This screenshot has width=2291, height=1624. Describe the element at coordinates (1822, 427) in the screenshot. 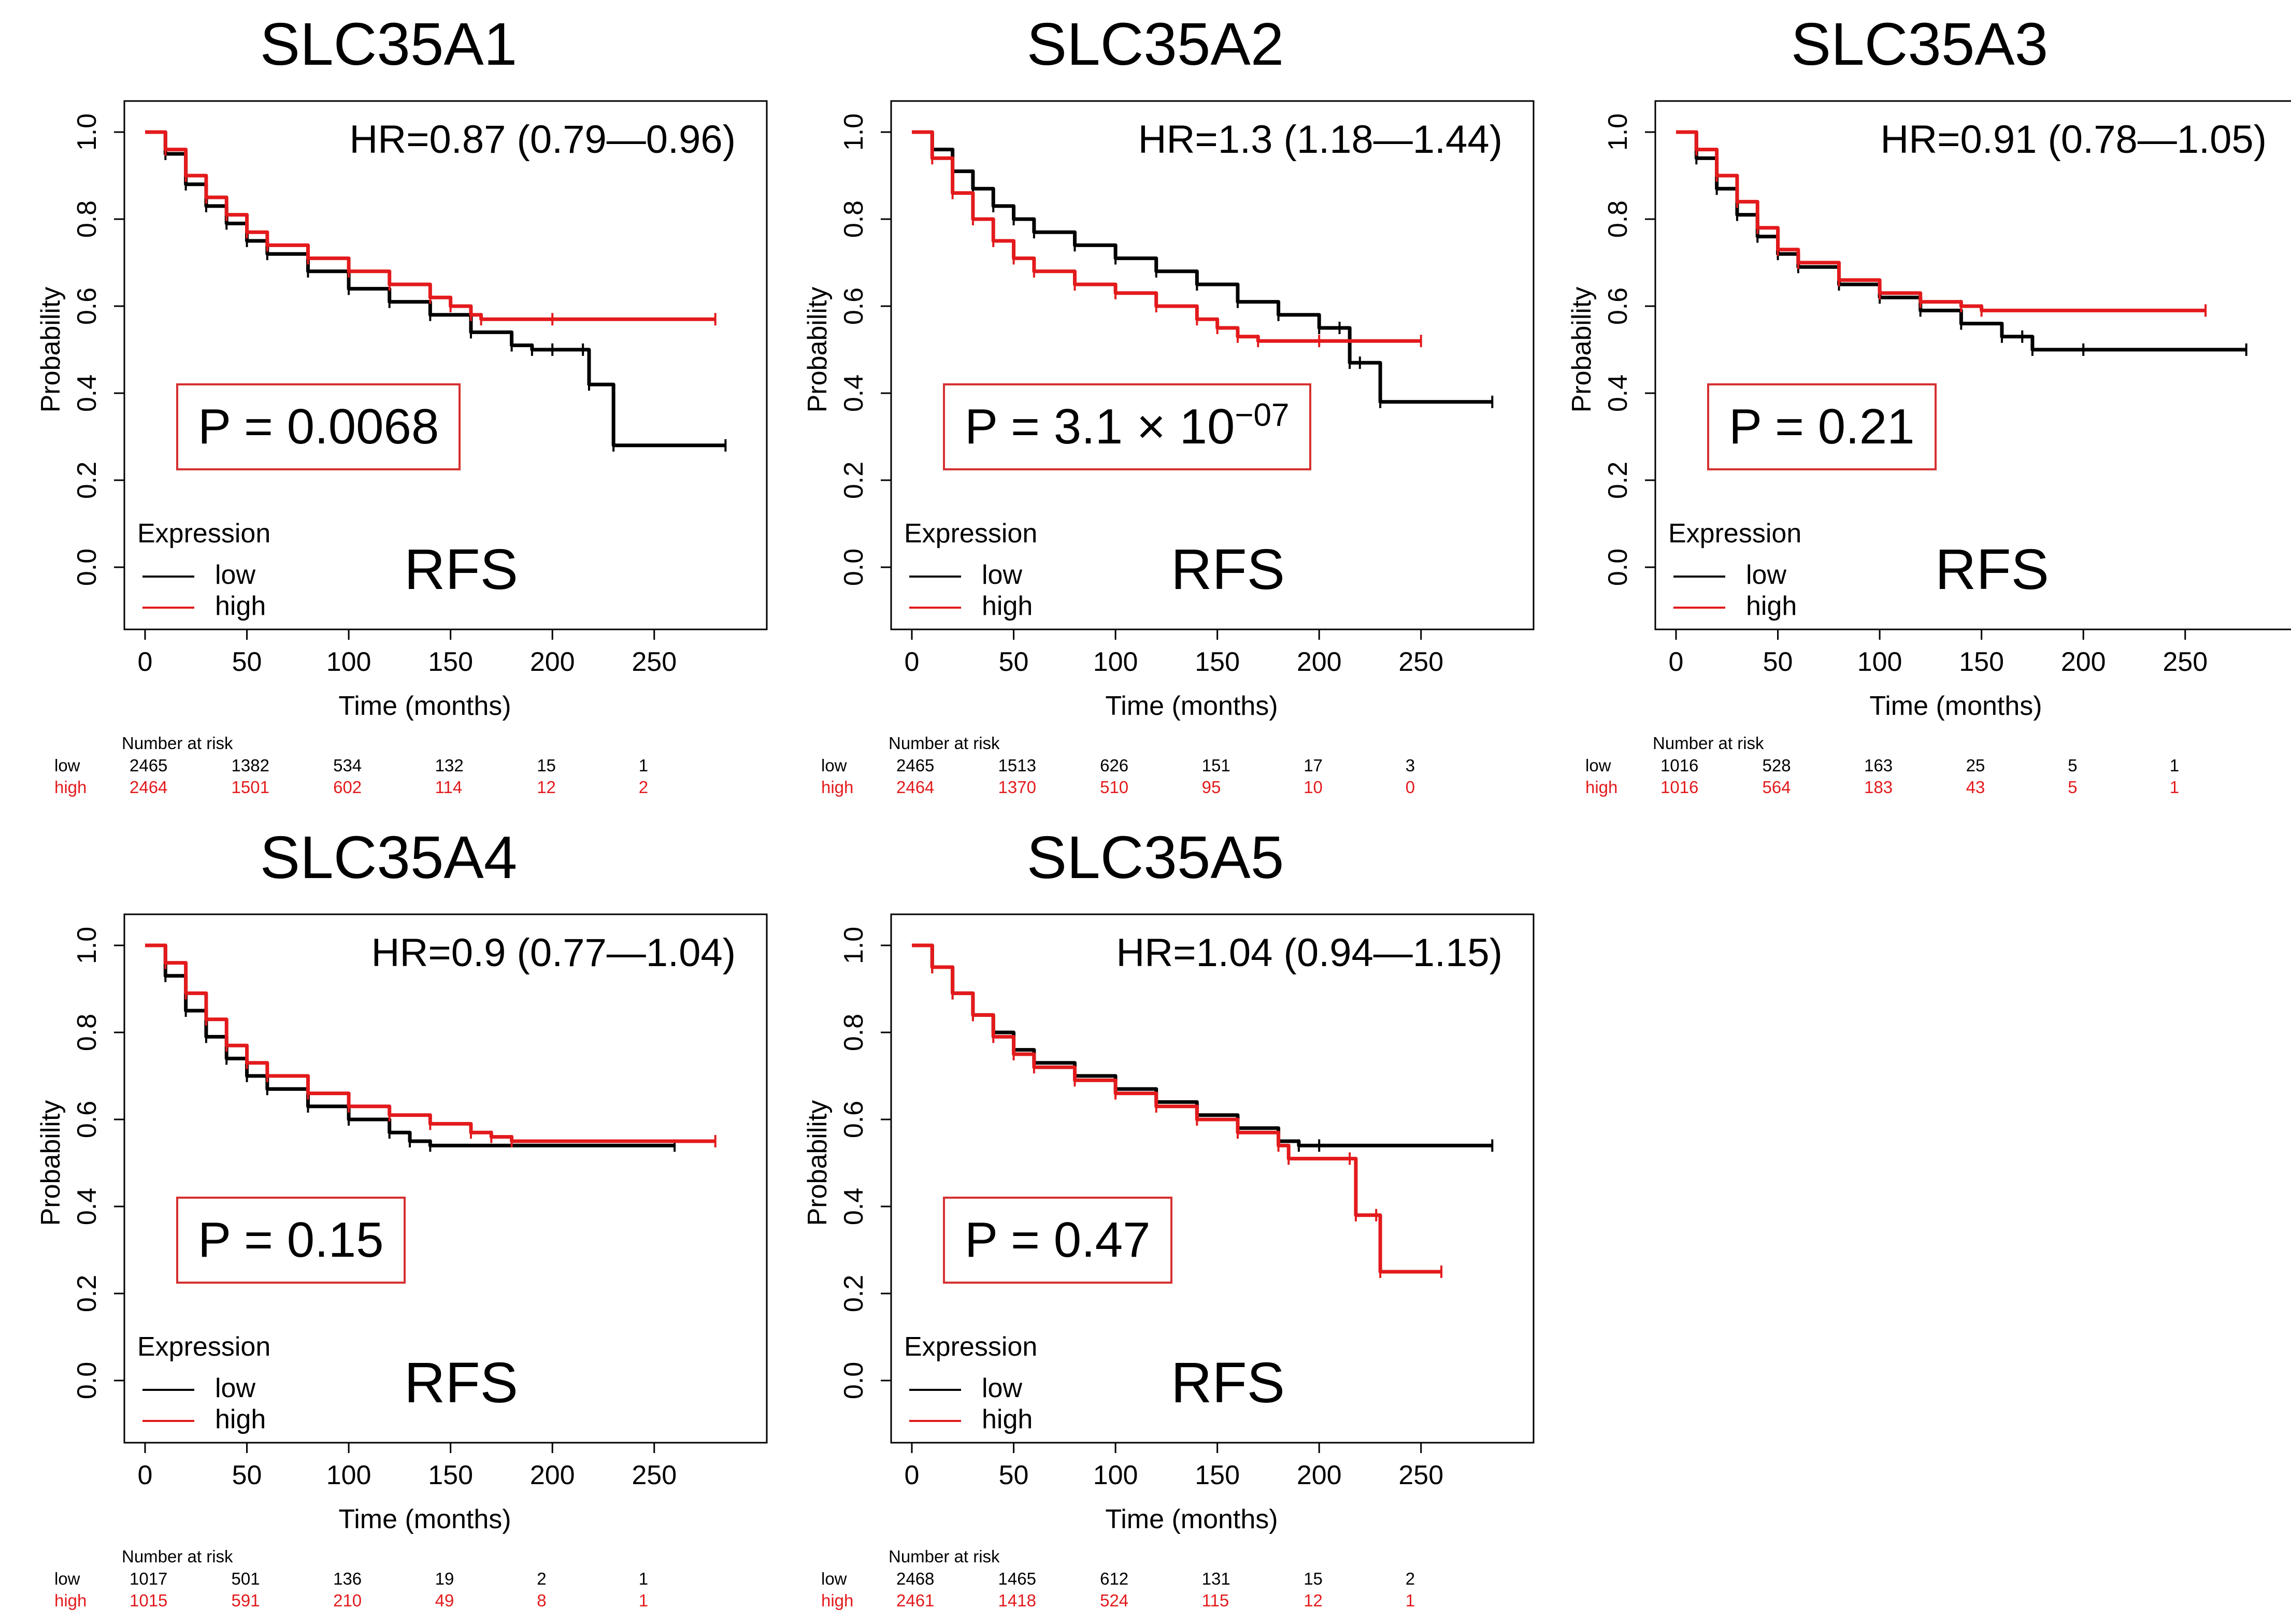

I see `p-value-box: P = 0.21` at that location.